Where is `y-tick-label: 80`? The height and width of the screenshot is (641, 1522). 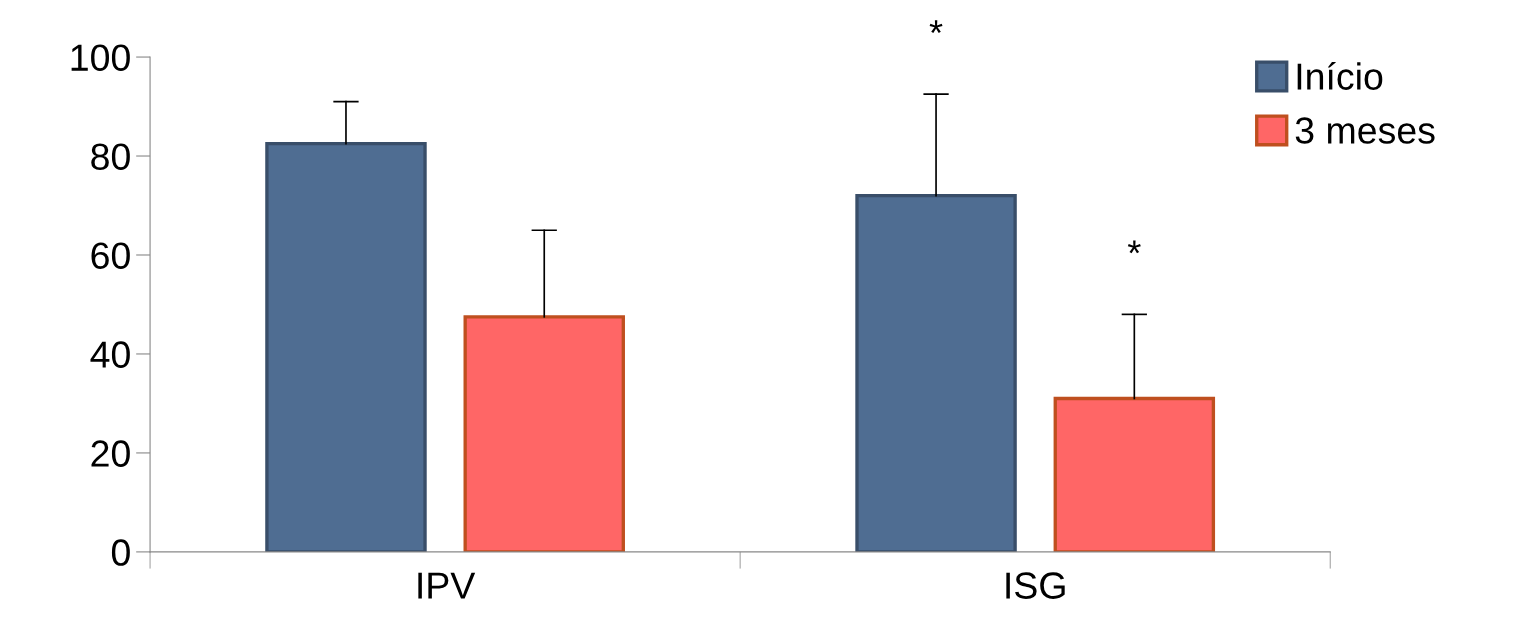
y-tick-label: 80 is located at coordinates (110, 156).